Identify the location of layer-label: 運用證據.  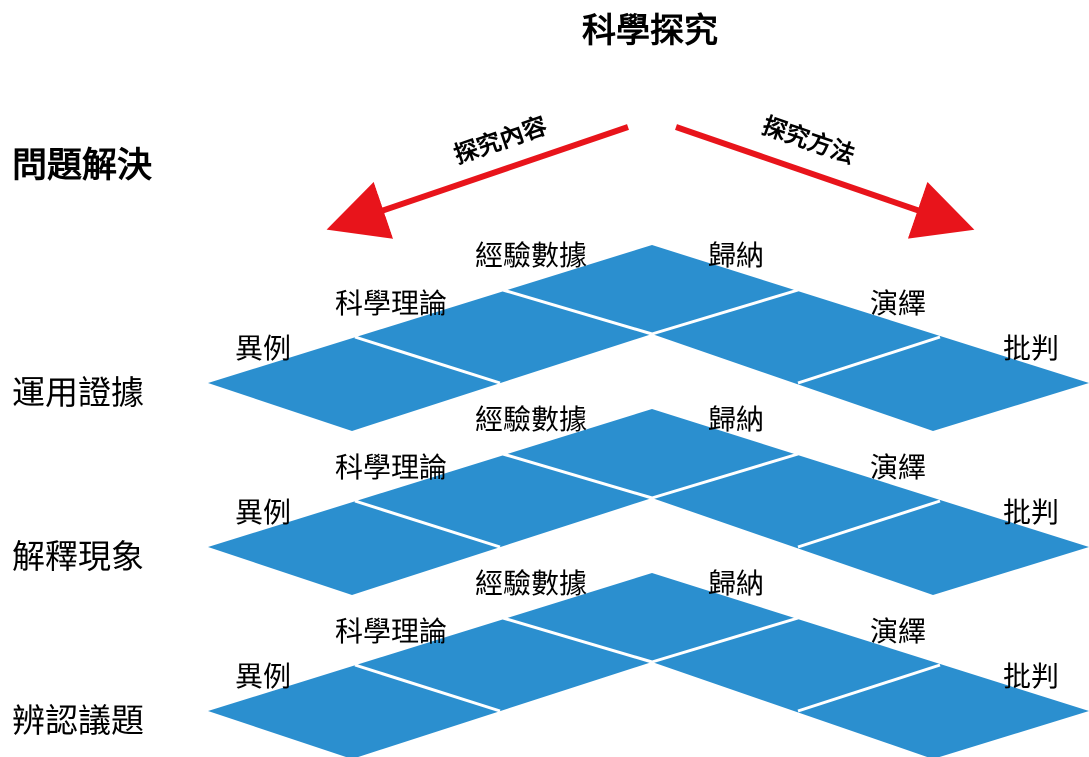
(78, 392).